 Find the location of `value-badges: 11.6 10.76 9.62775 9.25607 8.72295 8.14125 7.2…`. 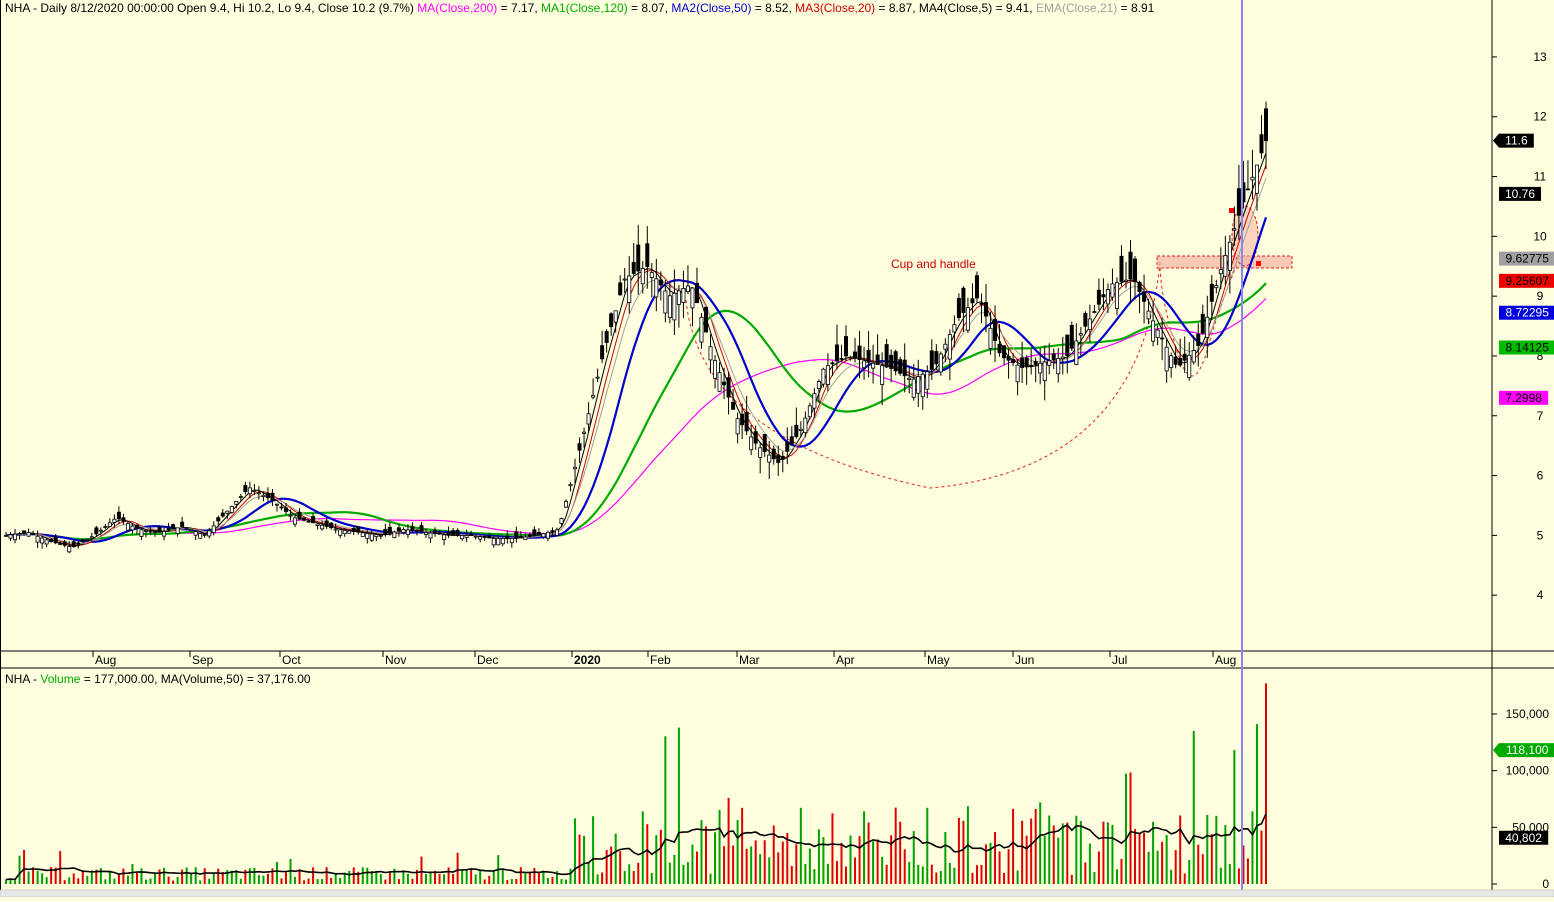

value-badges: 11.6 10.76 9.62775 9.25607 8.72295 8.14125 7.2… is located at coordinates (1523, 489).